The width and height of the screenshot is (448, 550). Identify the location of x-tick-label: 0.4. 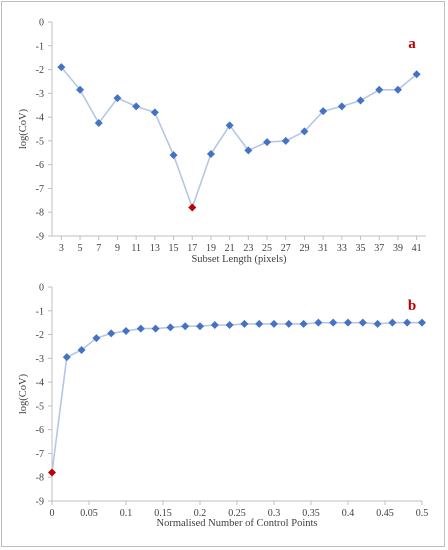
(348, 513).